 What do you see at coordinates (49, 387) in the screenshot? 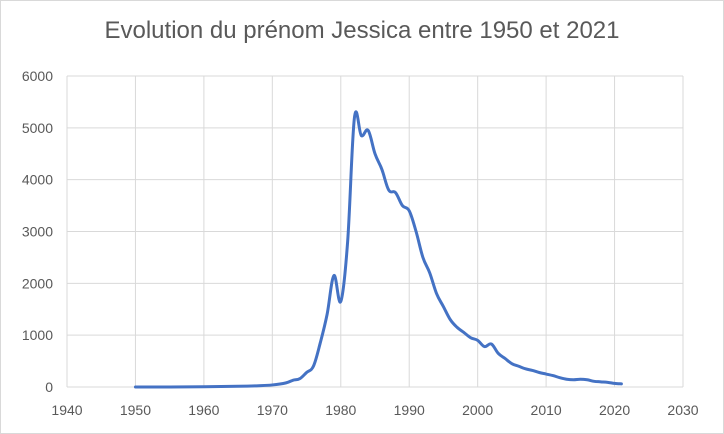
I see `y-tick-label: 0` at bounding box center [49, 387].